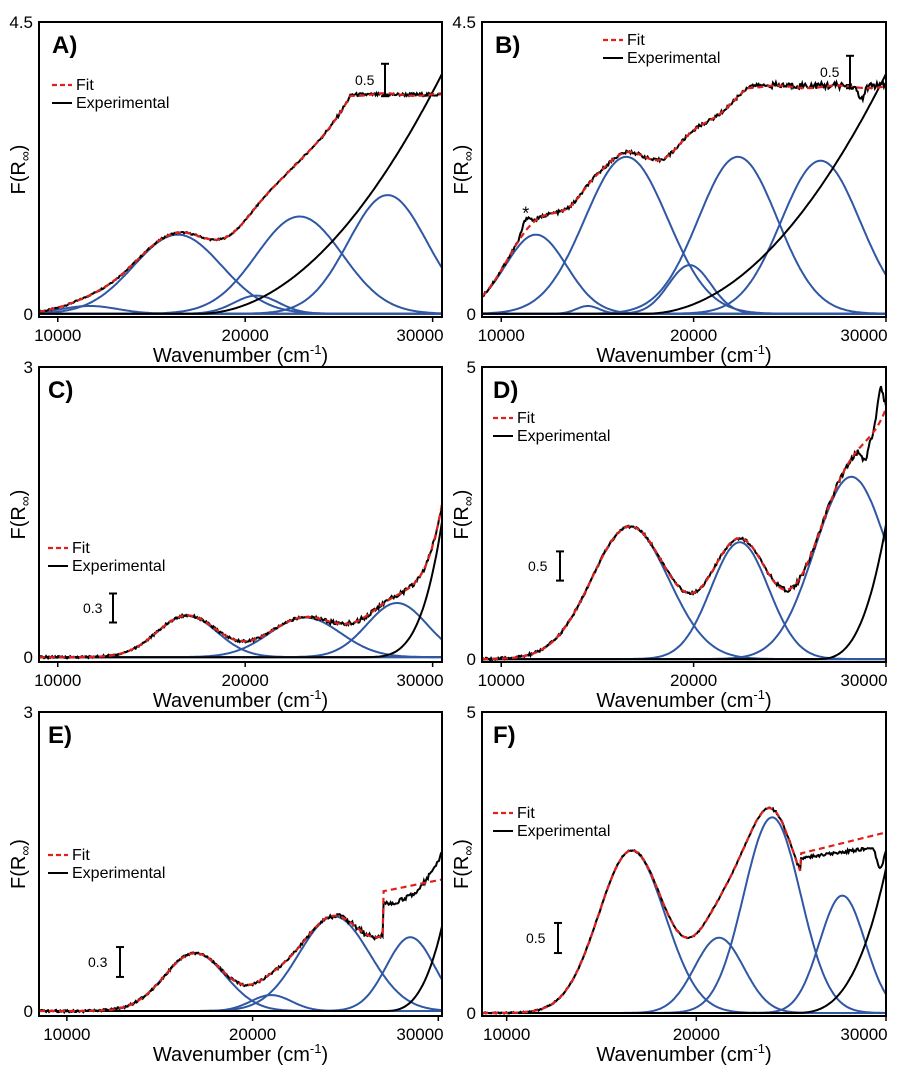  I want to click on star-annotation: *, so click(525, 214).